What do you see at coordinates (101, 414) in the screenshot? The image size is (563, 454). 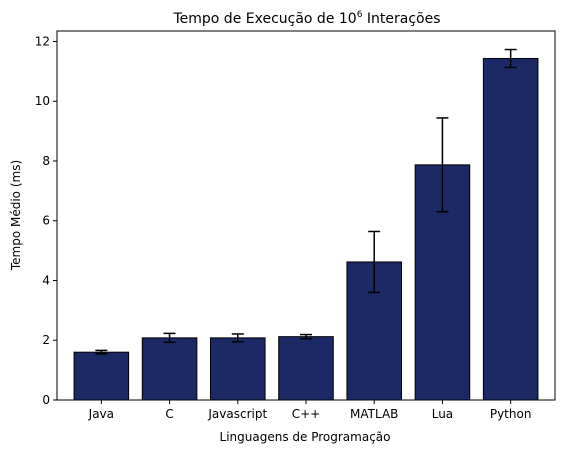 I see `x-tick-label: Java` at bounding box center [101, 414].